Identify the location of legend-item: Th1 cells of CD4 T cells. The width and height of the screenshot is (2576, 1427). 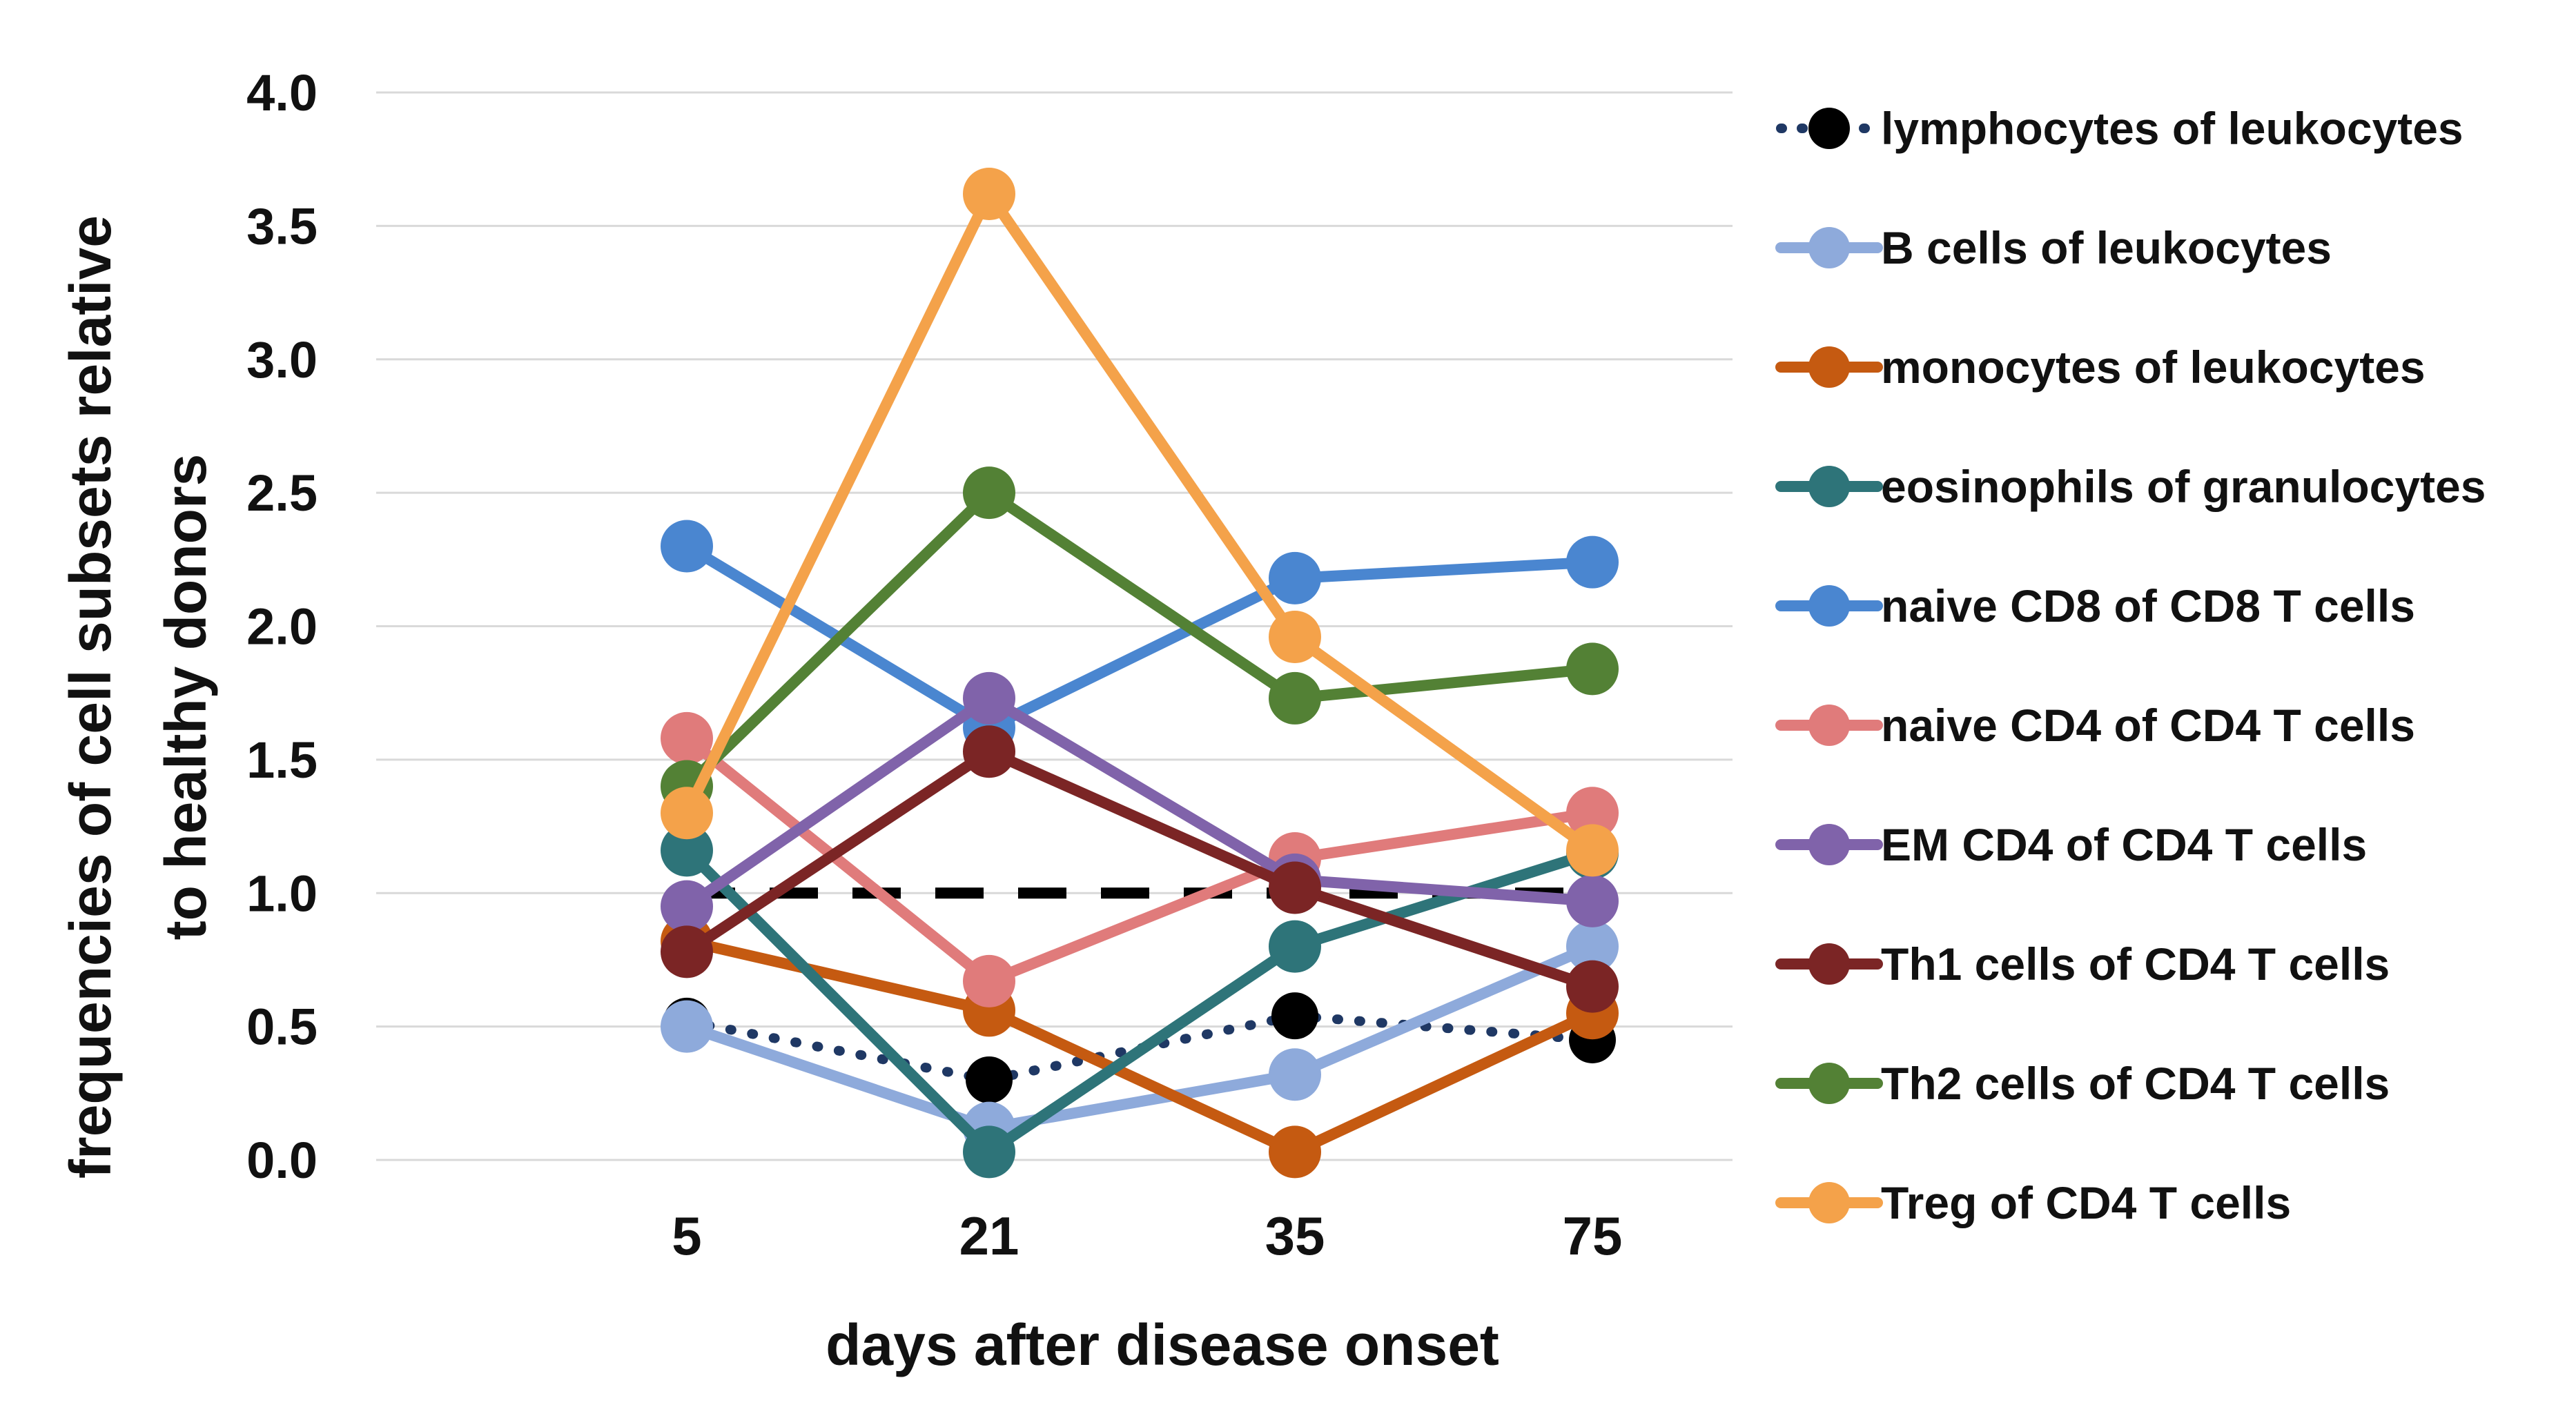
(2082, 964).